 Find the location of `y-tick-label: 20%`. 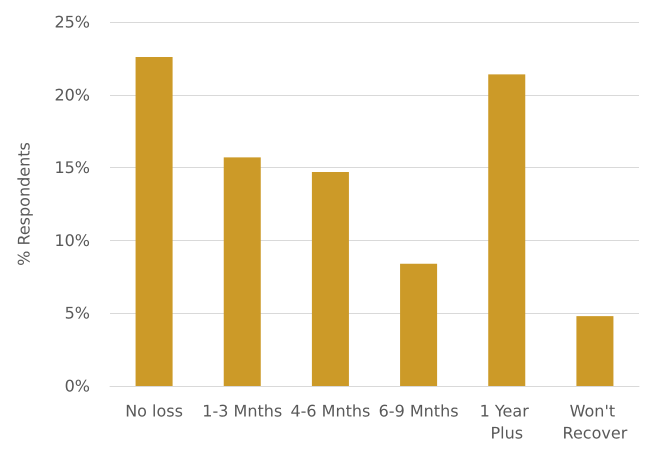

y-tick-label: 20% is located at coordinates (72, 94).